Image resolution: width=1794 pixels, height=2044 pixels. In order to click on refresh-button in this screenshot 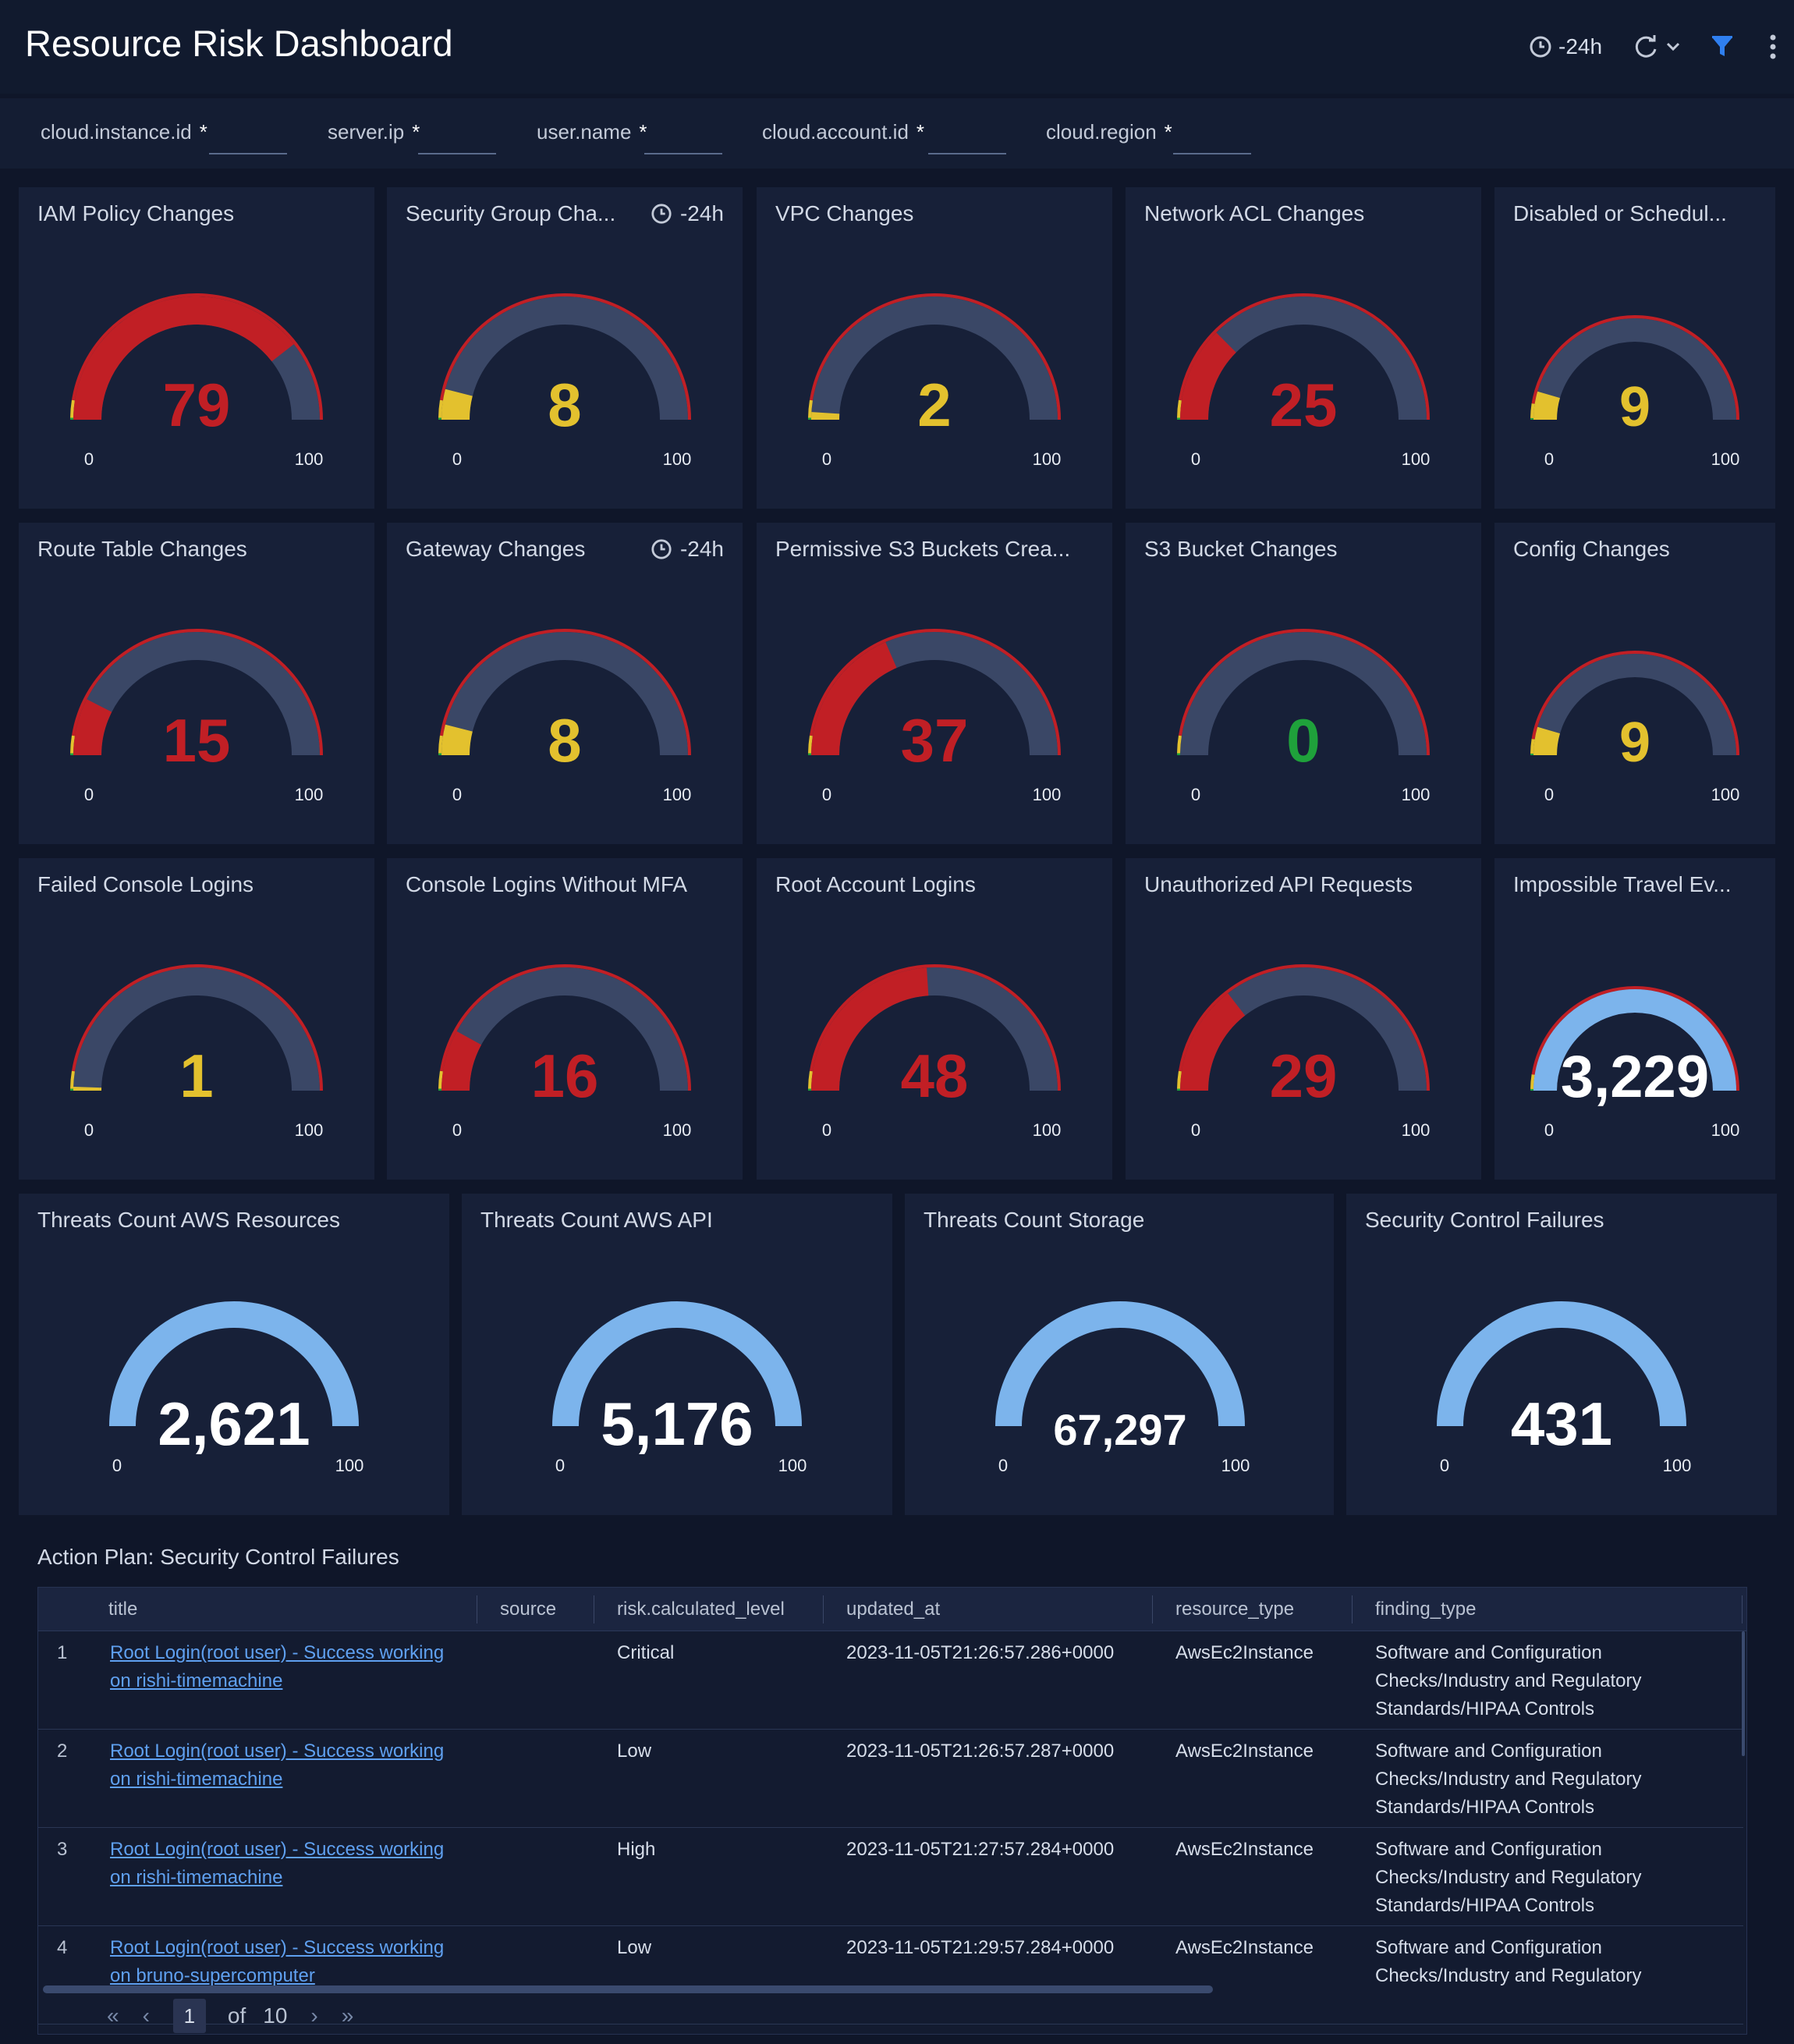, I will do `click(1659, 46)`.